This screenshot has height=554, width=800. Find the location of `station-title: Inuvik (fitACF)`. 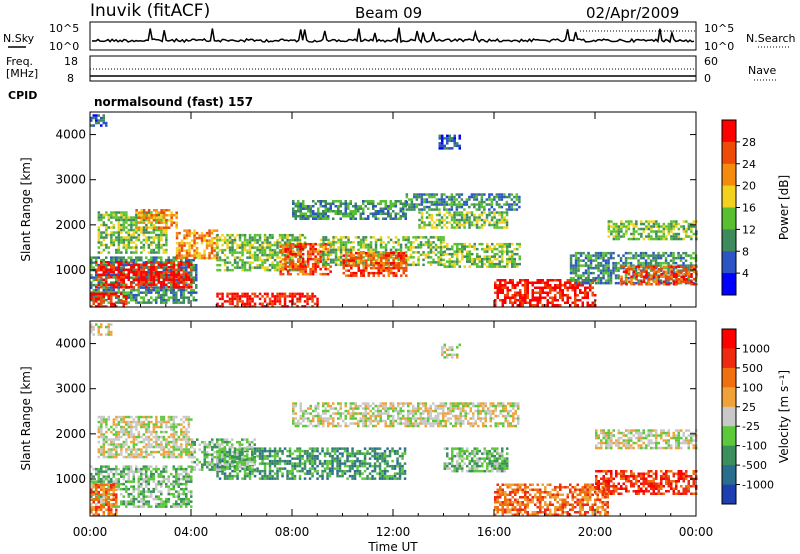

station-title: Inuvik (fitACF) is located at coordinates (150, 11).